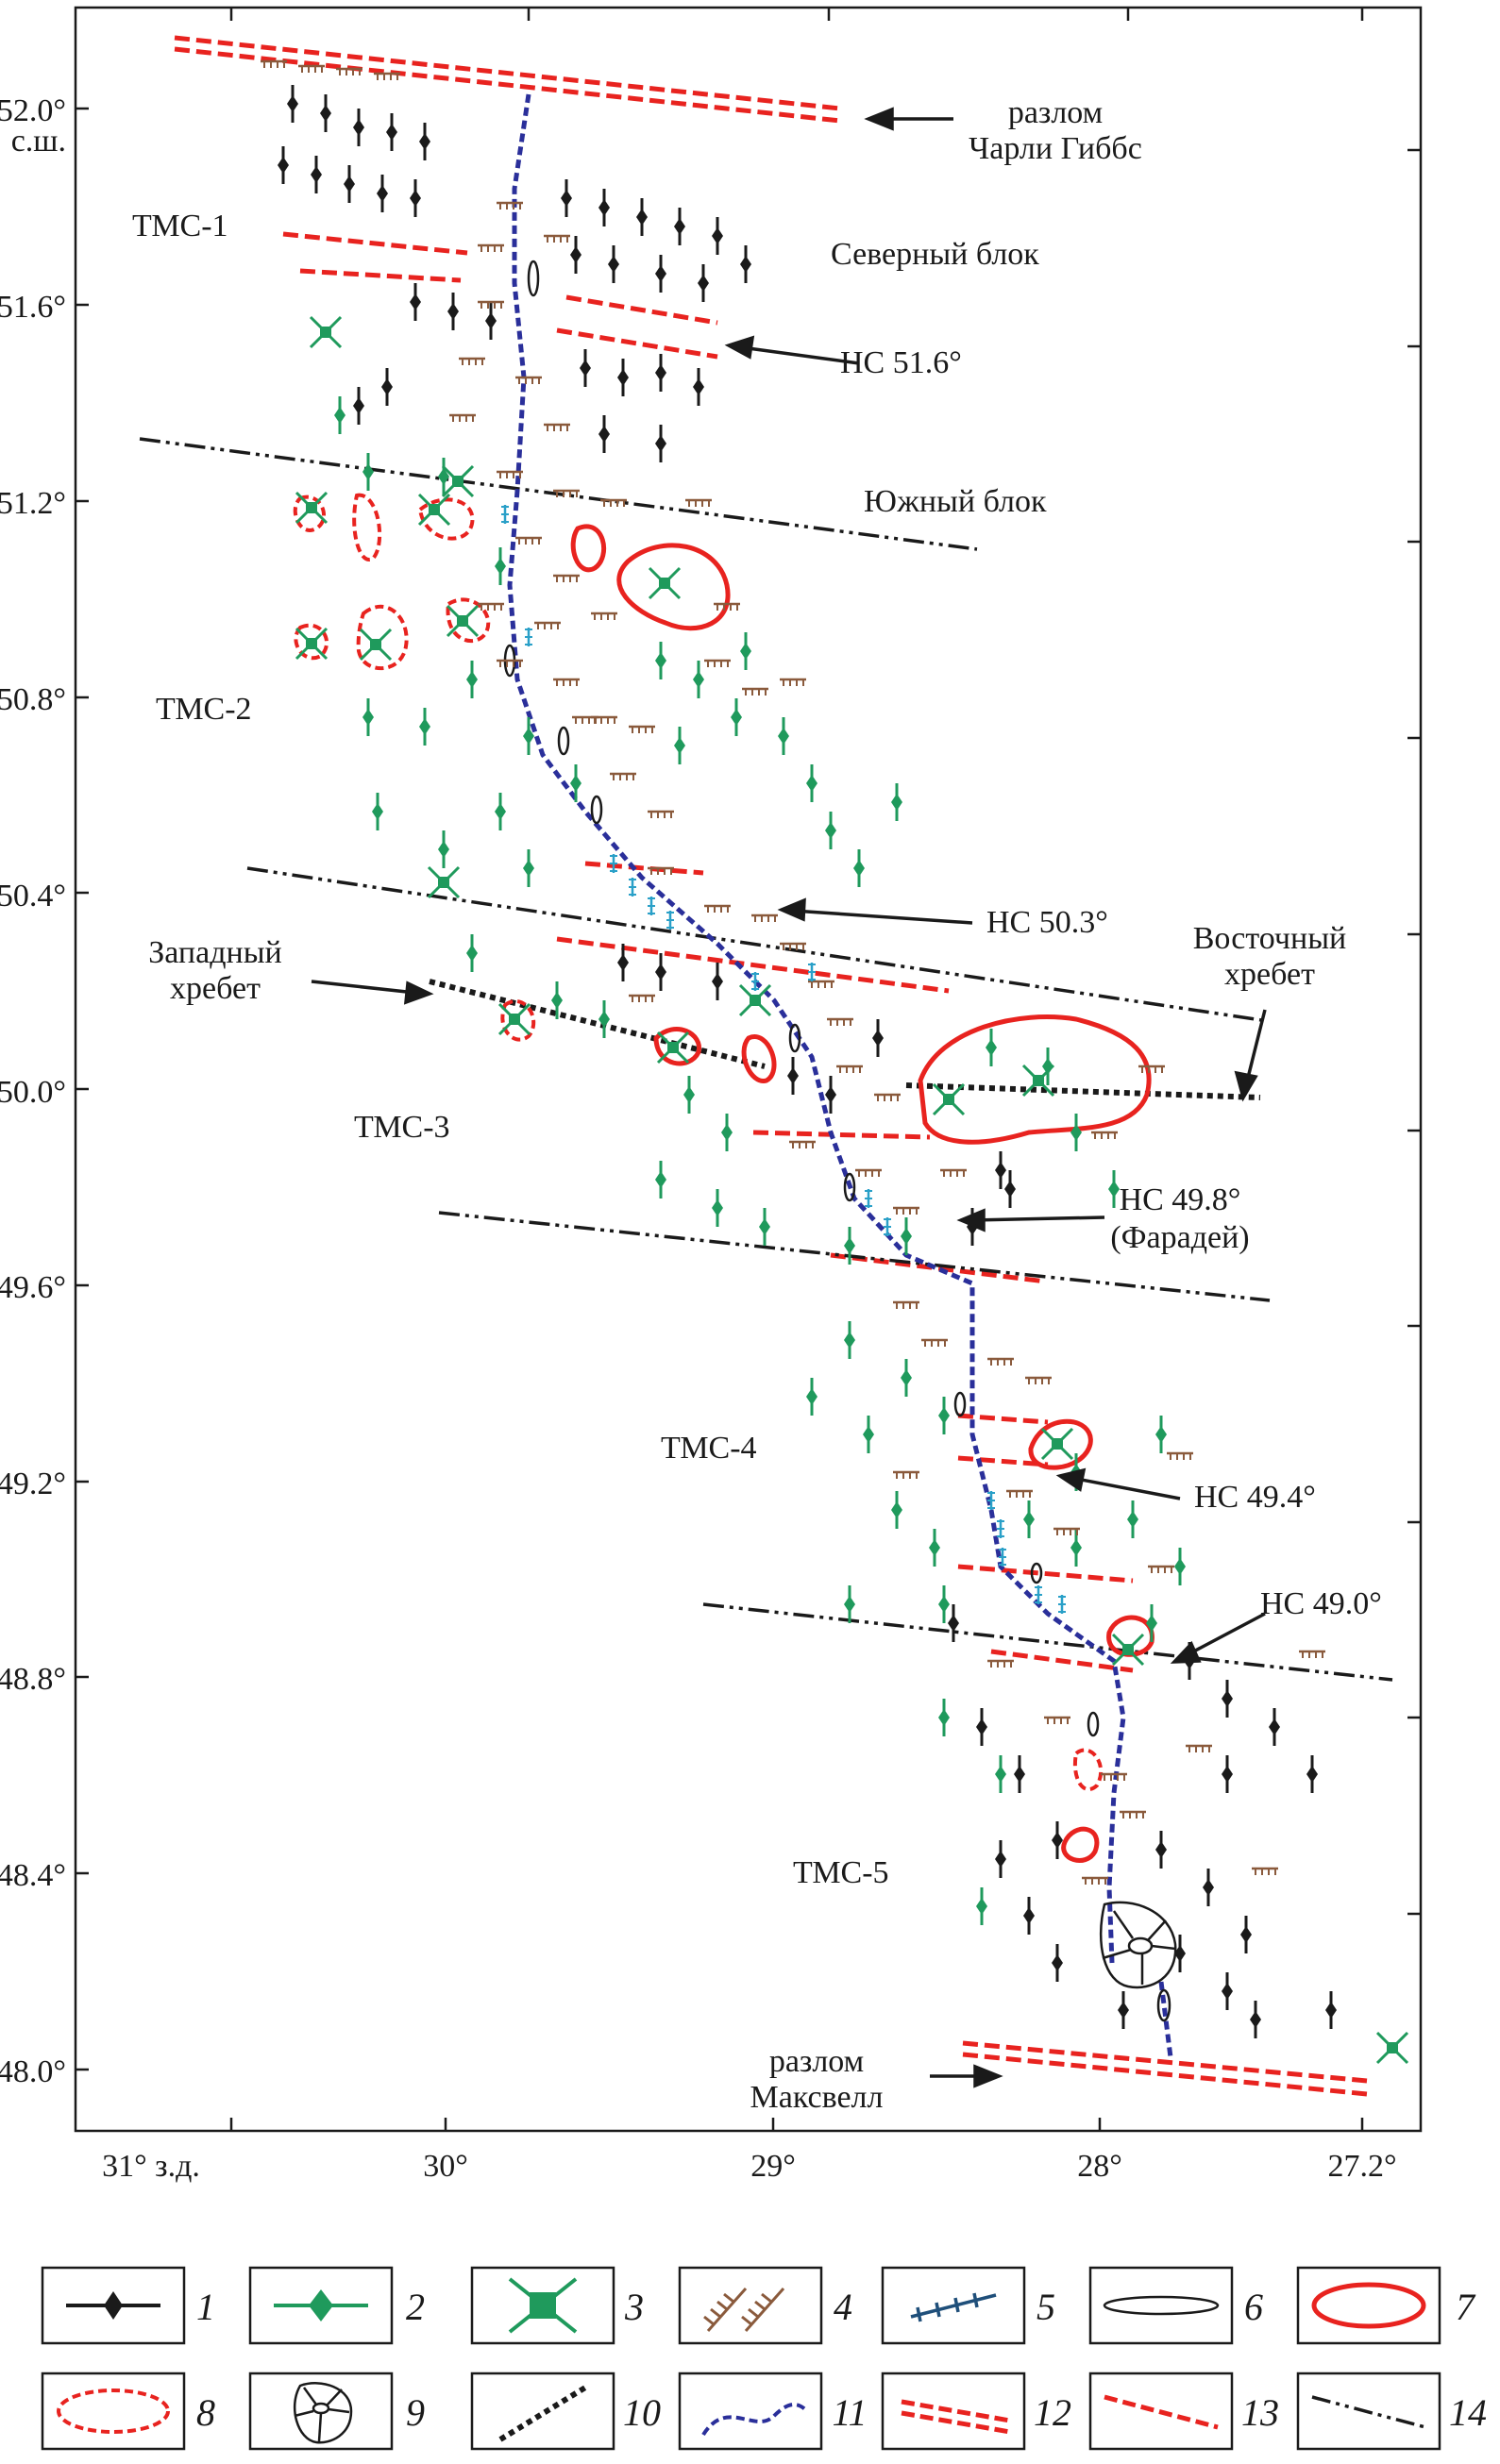 Image resolution: width=1500 pixels, height=2464 pixels. Describe the element at coordinates (402, 1127) in the screenshot. I see `label-tms3: ТМС-3` at that location.